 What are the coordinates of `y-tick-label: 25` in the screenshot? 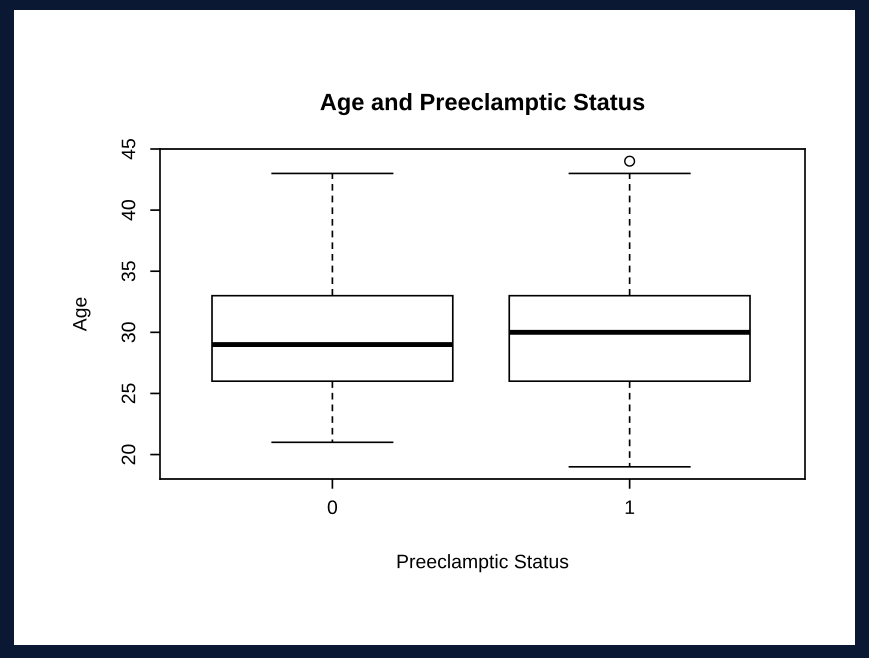 It's located at (129, 393).